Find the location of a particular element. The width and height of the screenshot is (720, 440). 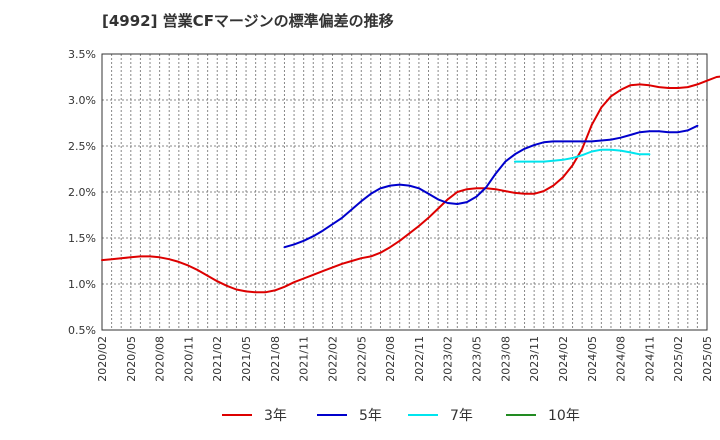

x-tick-label: 2022/08 is located at coordinates (390, 359).